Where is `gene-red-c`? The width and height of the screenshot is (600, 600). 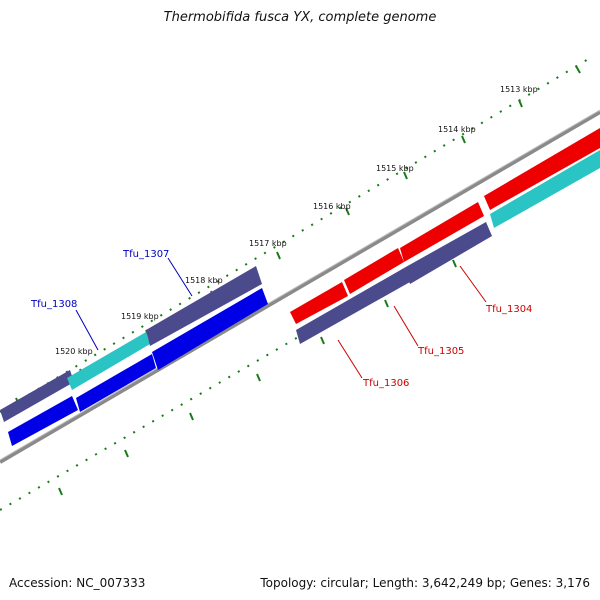
gene-red-c is located at coordinates (442, 232).